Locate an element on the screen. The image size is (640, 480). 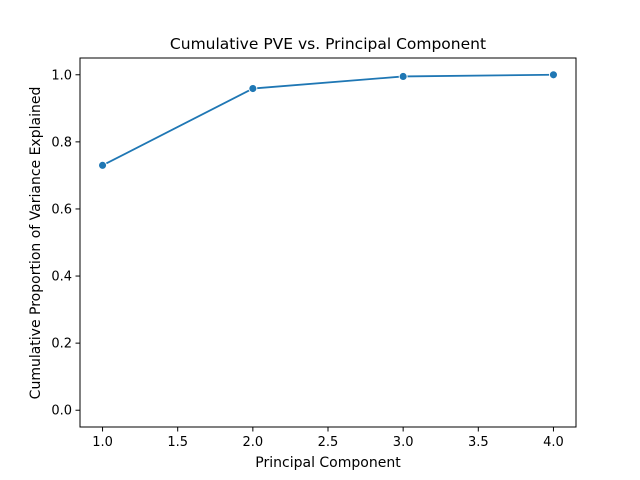
y-tick-label: 0.4 is located at coordinates (61, 277).